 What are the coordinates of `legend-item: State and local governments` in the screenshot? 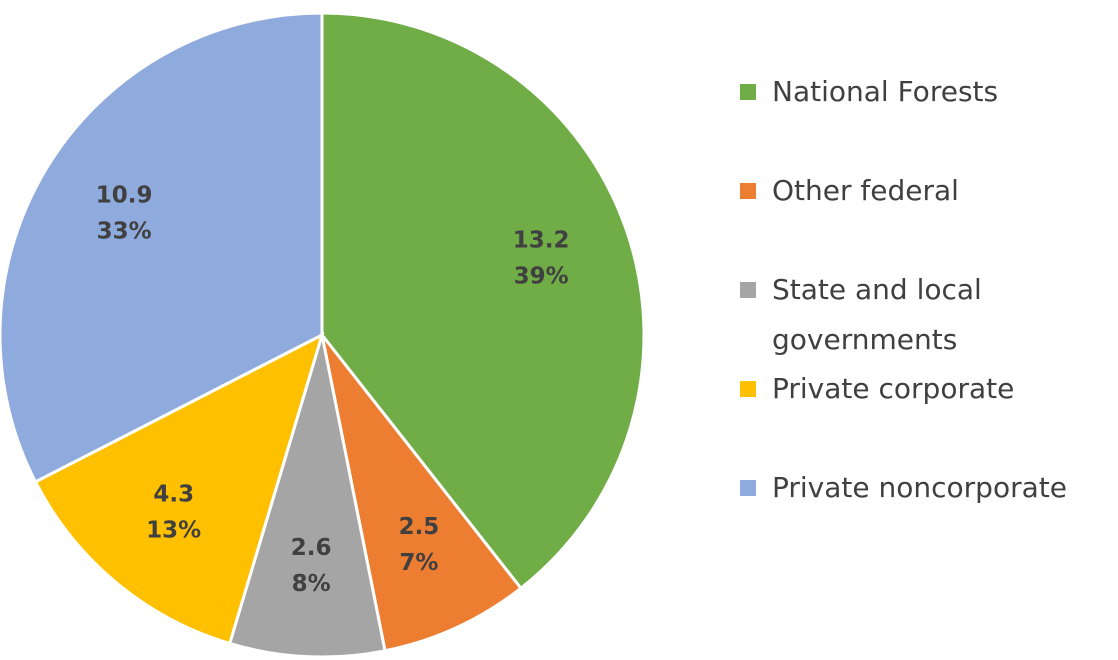 It's located at (925, 315).